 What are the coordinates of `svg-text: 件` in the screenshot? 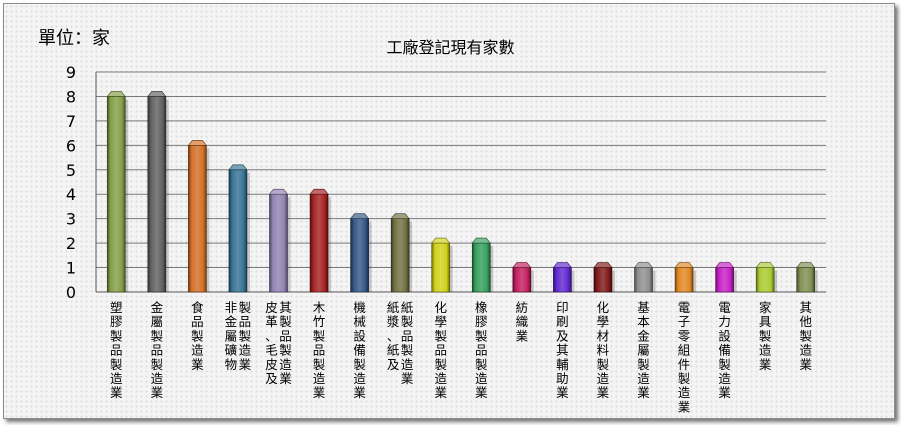 It's located at (684, 364).